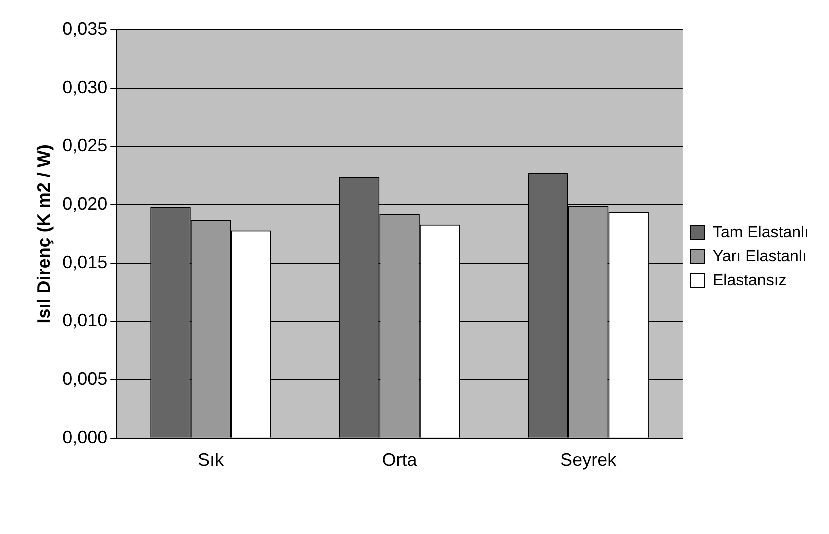 The image size is (829, 534). Describe the element at coordinates (759, 257) in the screenshot. I see `legend-label: Yarı Elastanlı` at that location.